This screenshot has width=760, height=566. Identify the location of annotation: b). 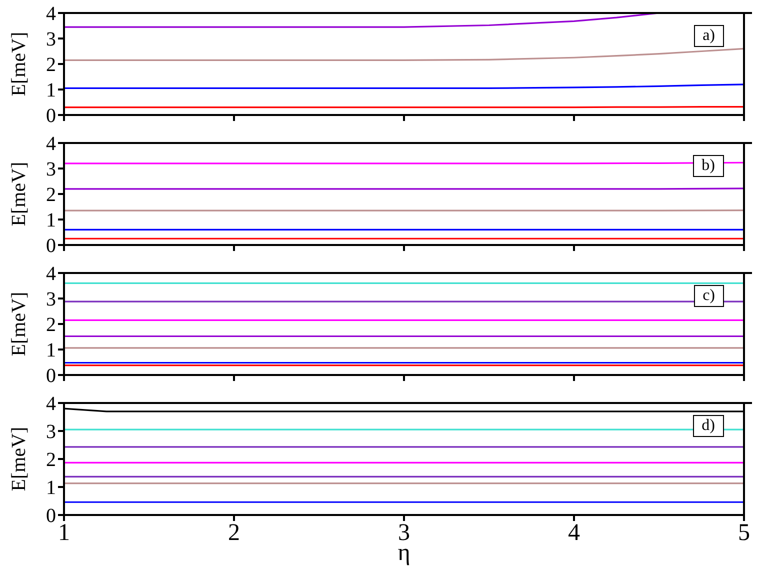
(708, 166).